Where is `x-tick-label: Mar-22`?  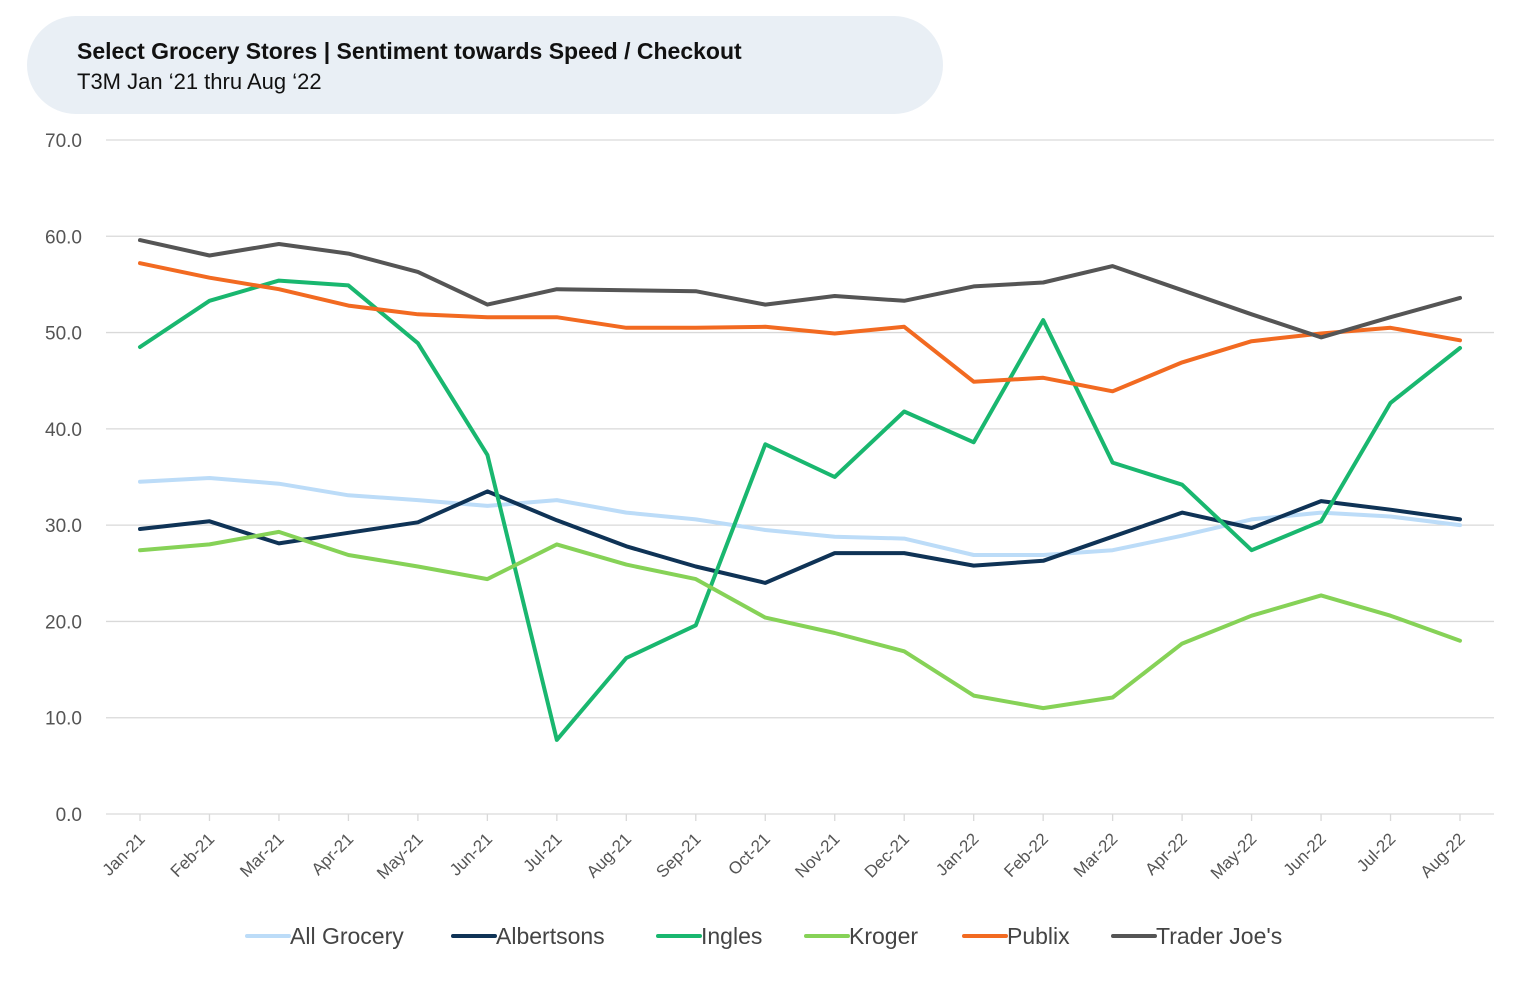
x-tick-label: Mar-22 is located at coordinates (1096, 855).